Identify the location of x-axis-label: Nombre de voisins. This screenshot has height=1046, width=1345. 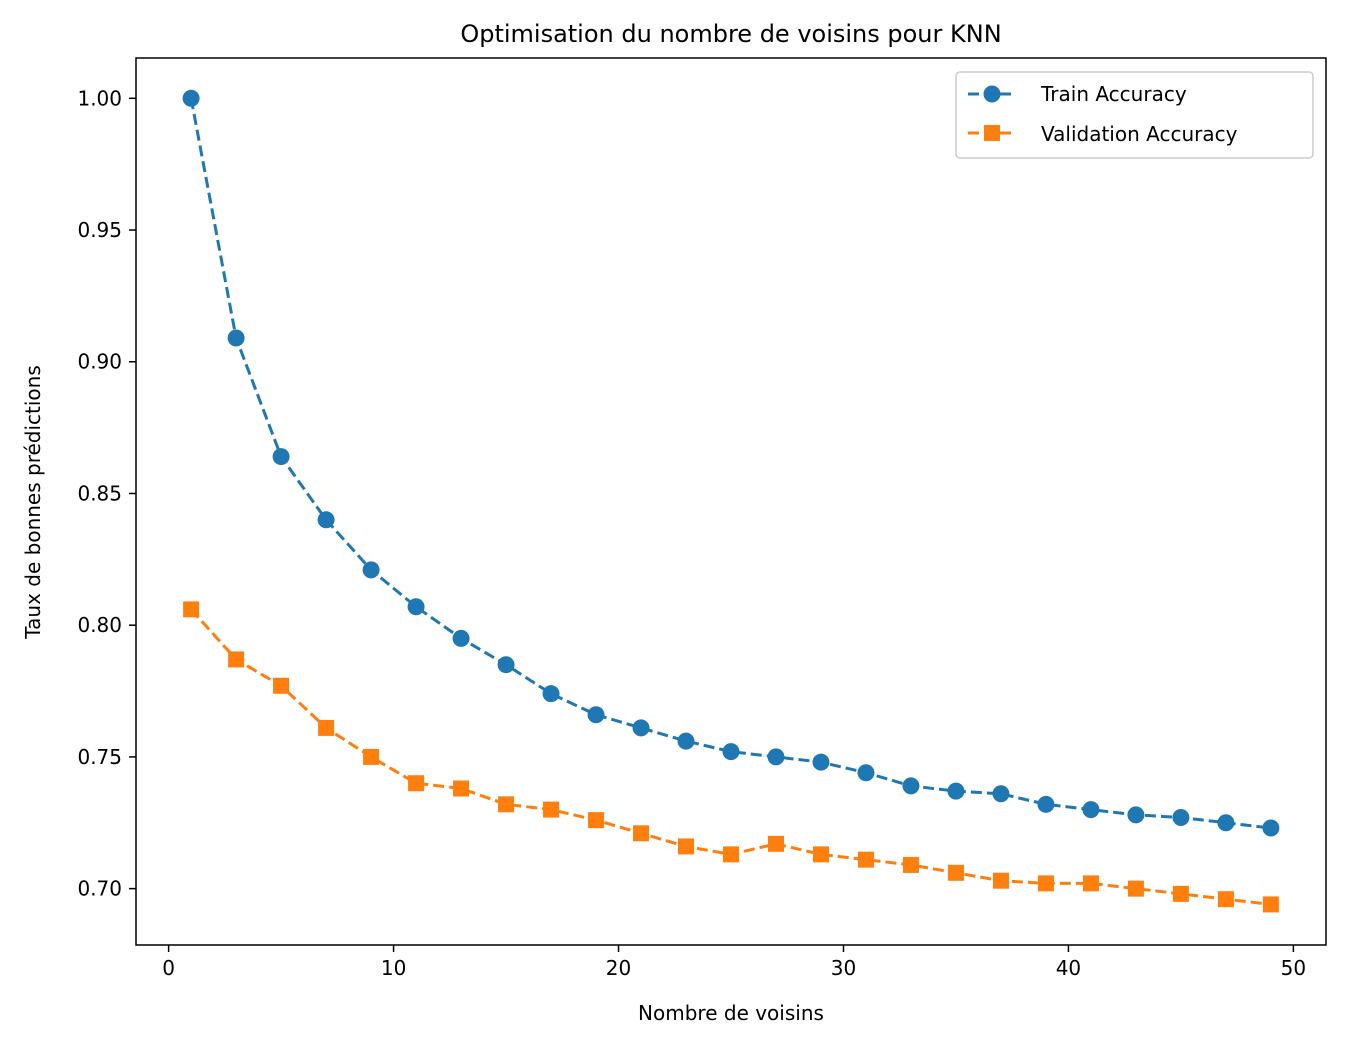
(731, 1013).